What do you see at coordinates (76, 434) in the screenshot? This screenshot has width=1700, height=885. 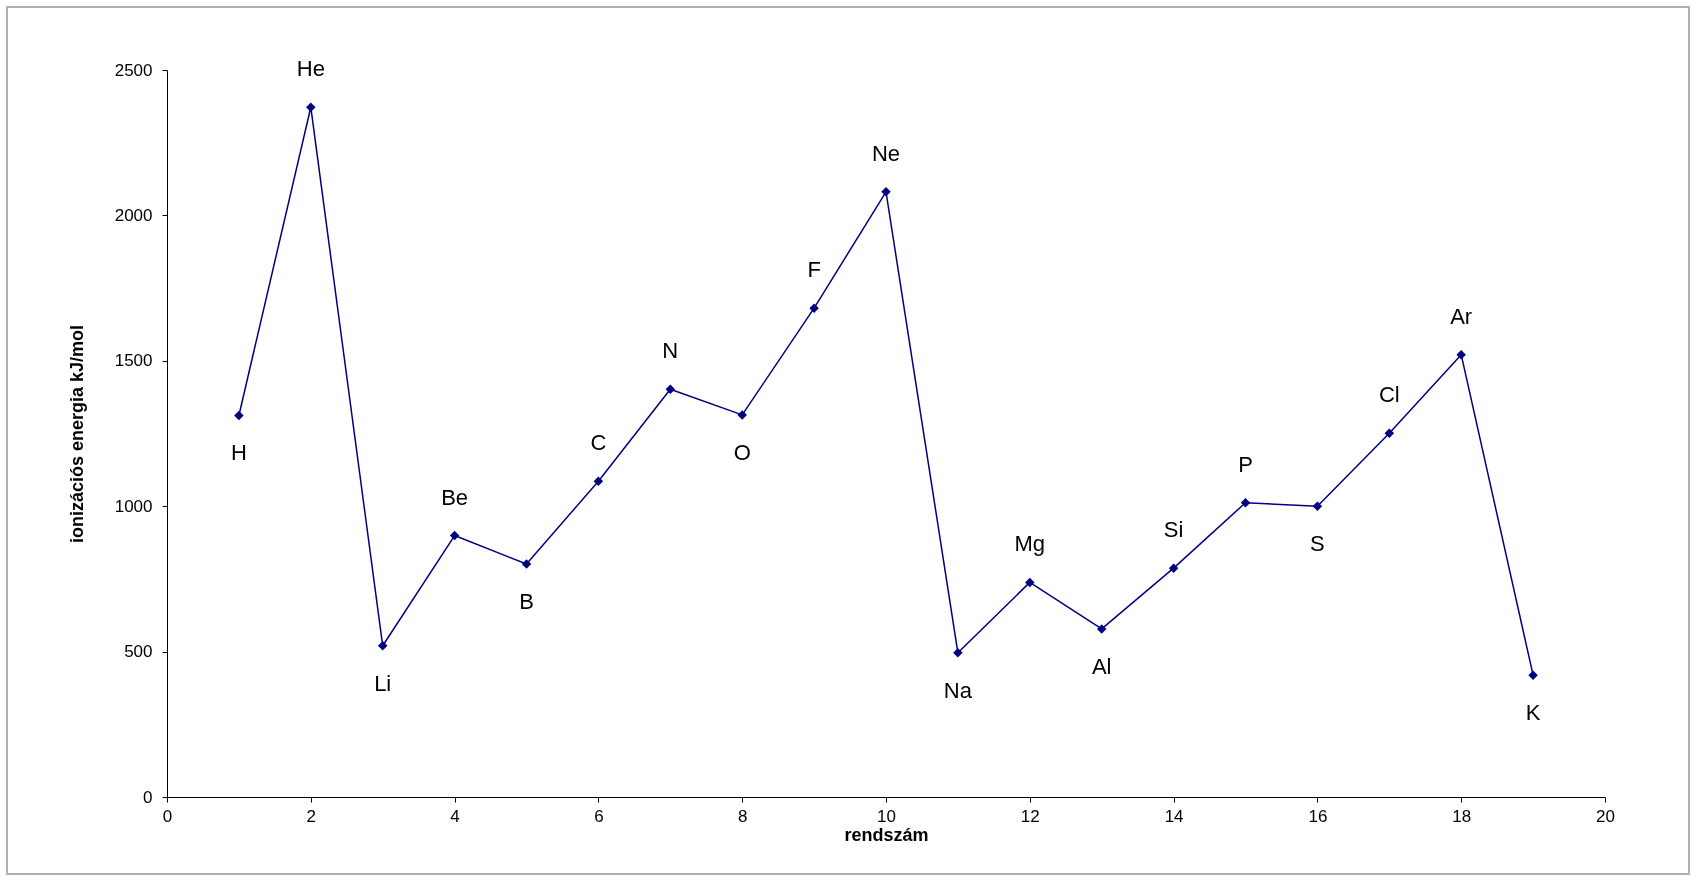 I see `y-axis-title: ionizációs energia kJ/mol` at bounding box center [76, 434].